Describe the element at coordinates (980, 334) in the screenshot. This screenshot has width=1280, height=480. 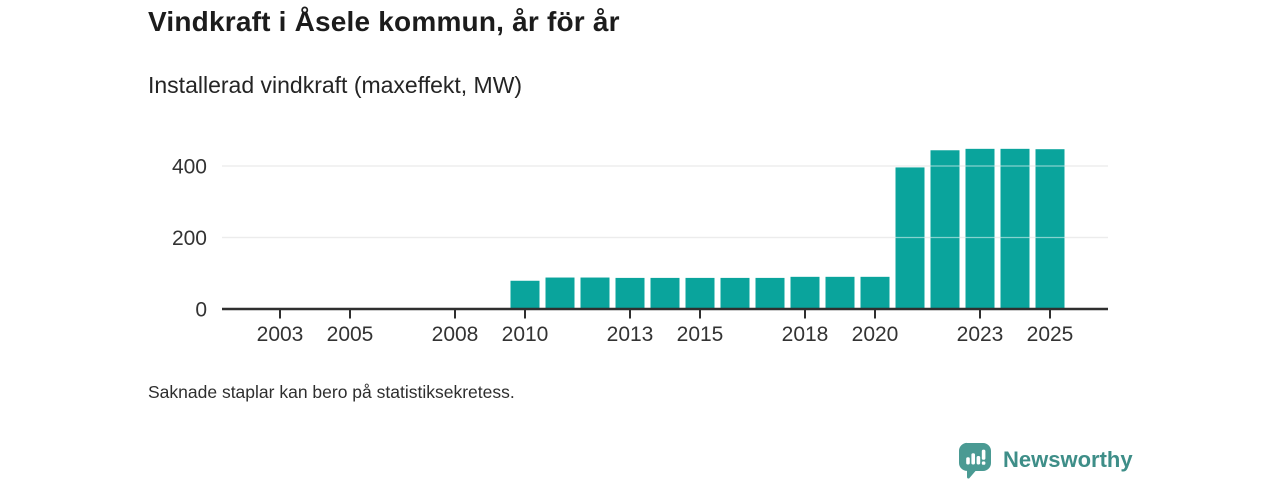
I see `x-tick-label-2023: 2023` at that location.